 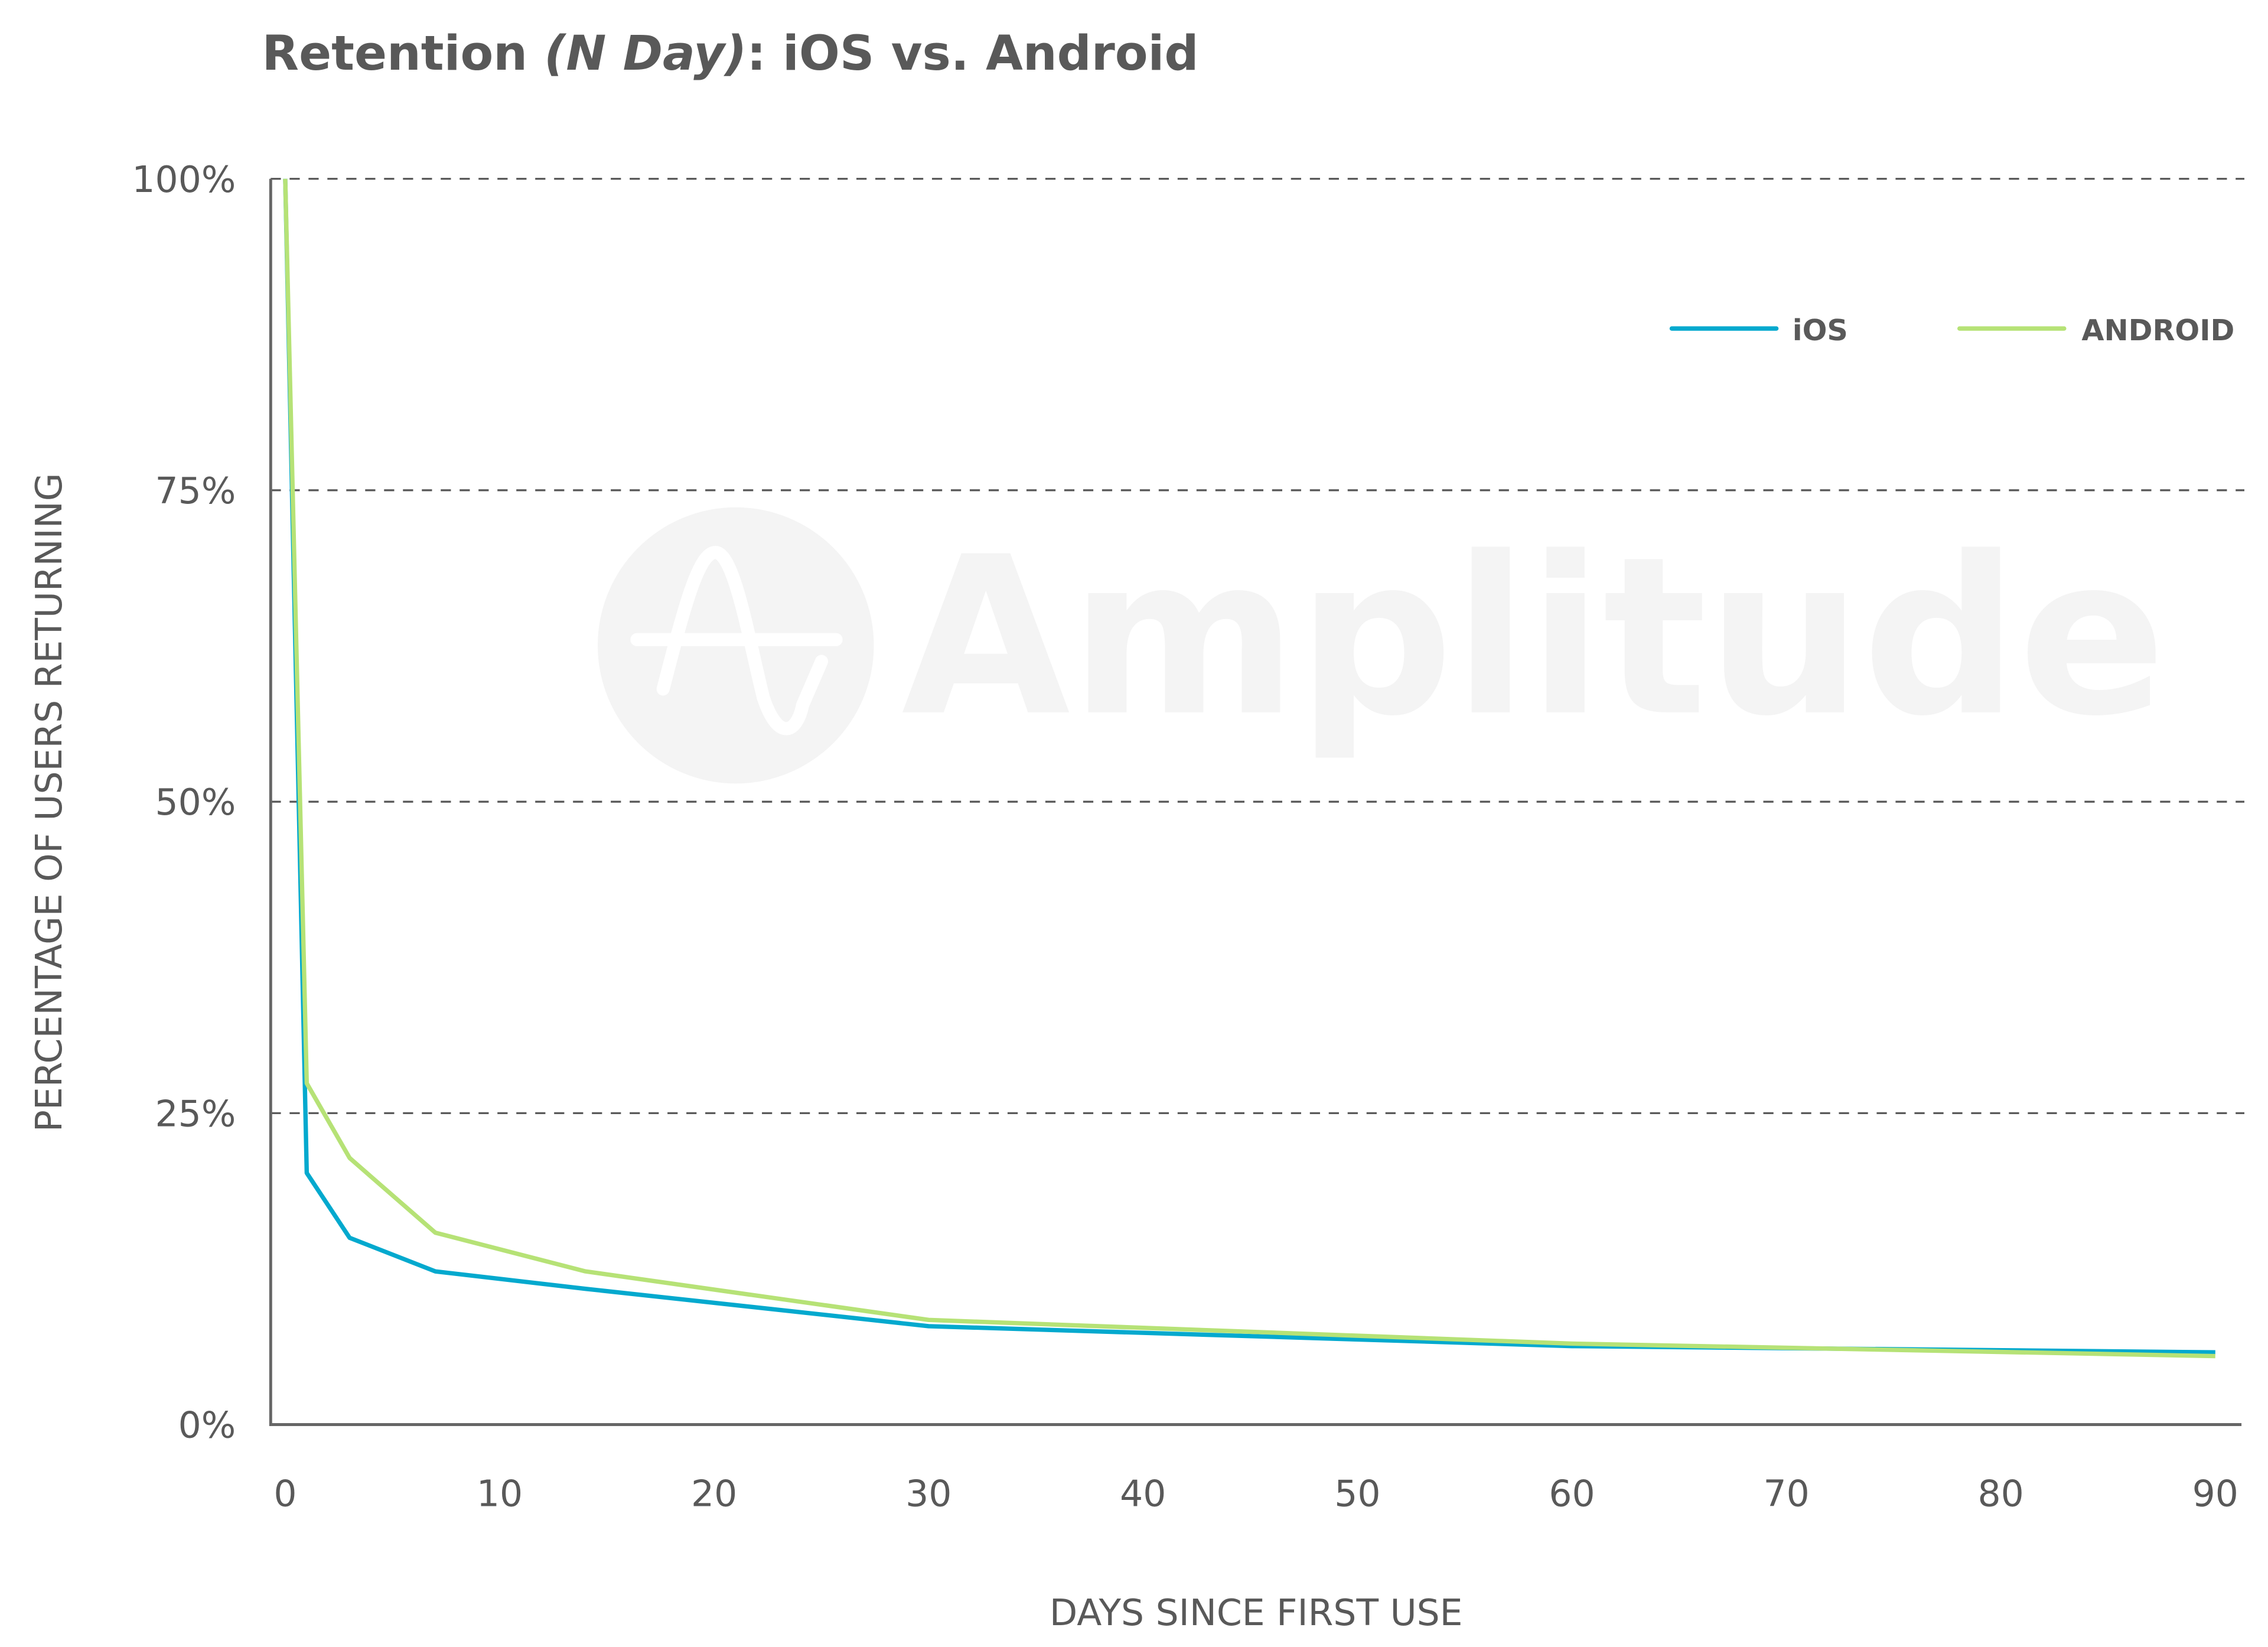 I want to click on title-part-2: (N Day), so click(x=645, y=54).